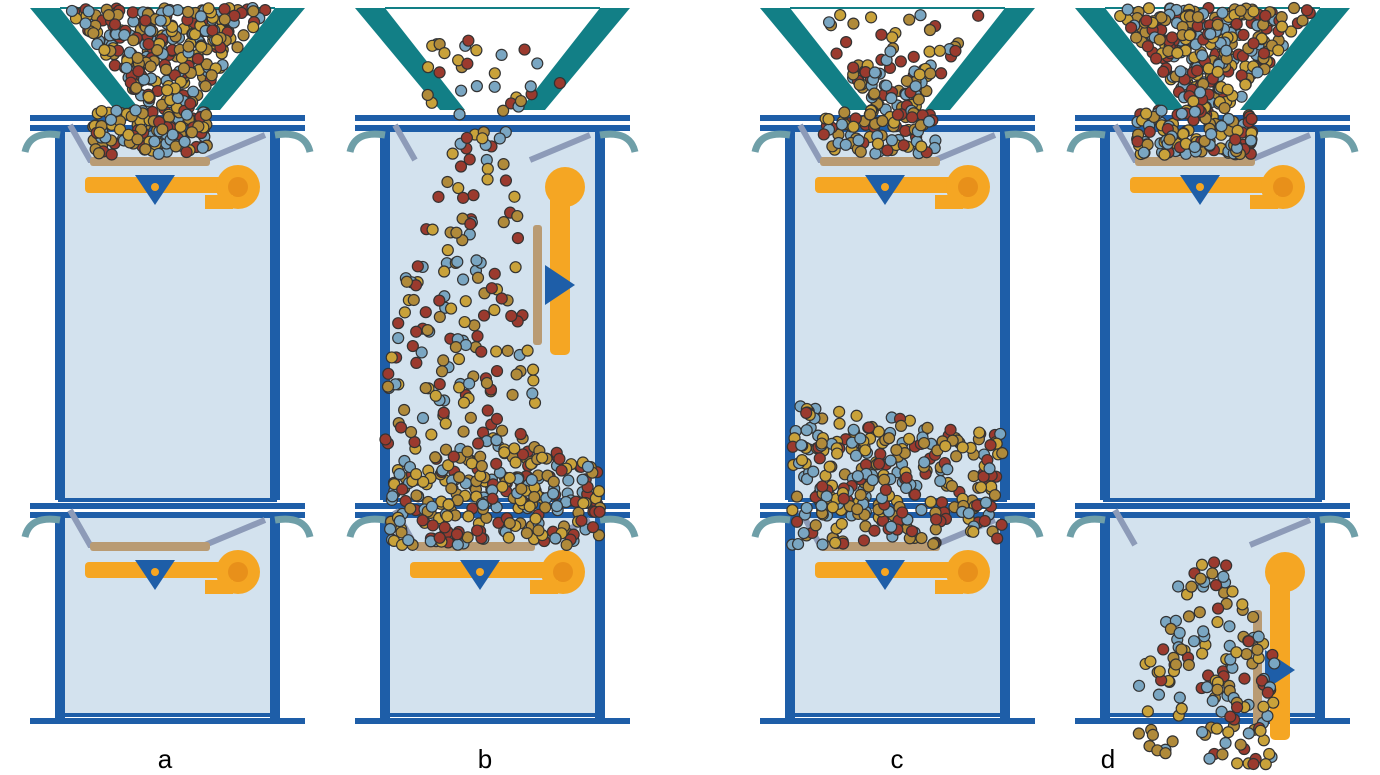 The height and width of the screenshot is (775, 1380). What do you see at coordinates (565, 187) in the screenshot?
I see `actuator` at bounding box center [565, 187].